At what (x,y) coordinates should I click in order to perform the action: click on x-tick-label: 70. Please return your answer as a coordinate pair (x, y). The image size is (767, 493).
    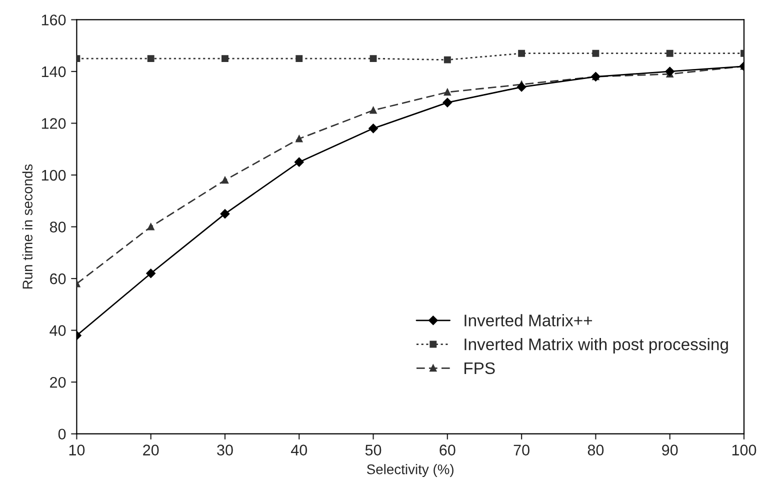
    Looking at the image, I should click on (522, 450).